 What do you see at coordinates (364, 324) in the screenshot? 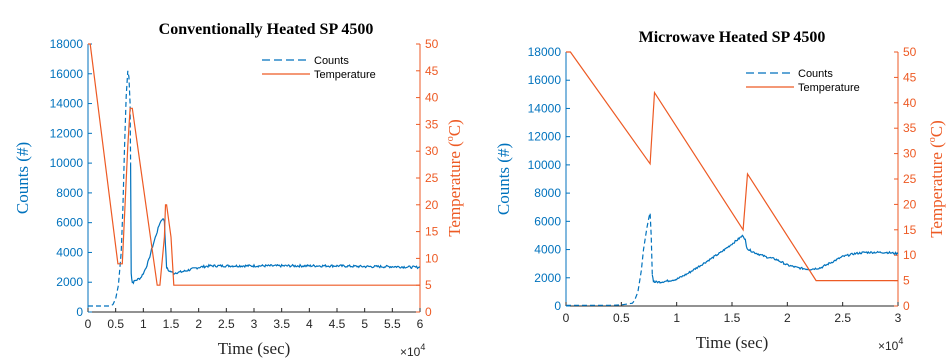
I see `x-tick-label: 5` at bounding box center [364, 324].